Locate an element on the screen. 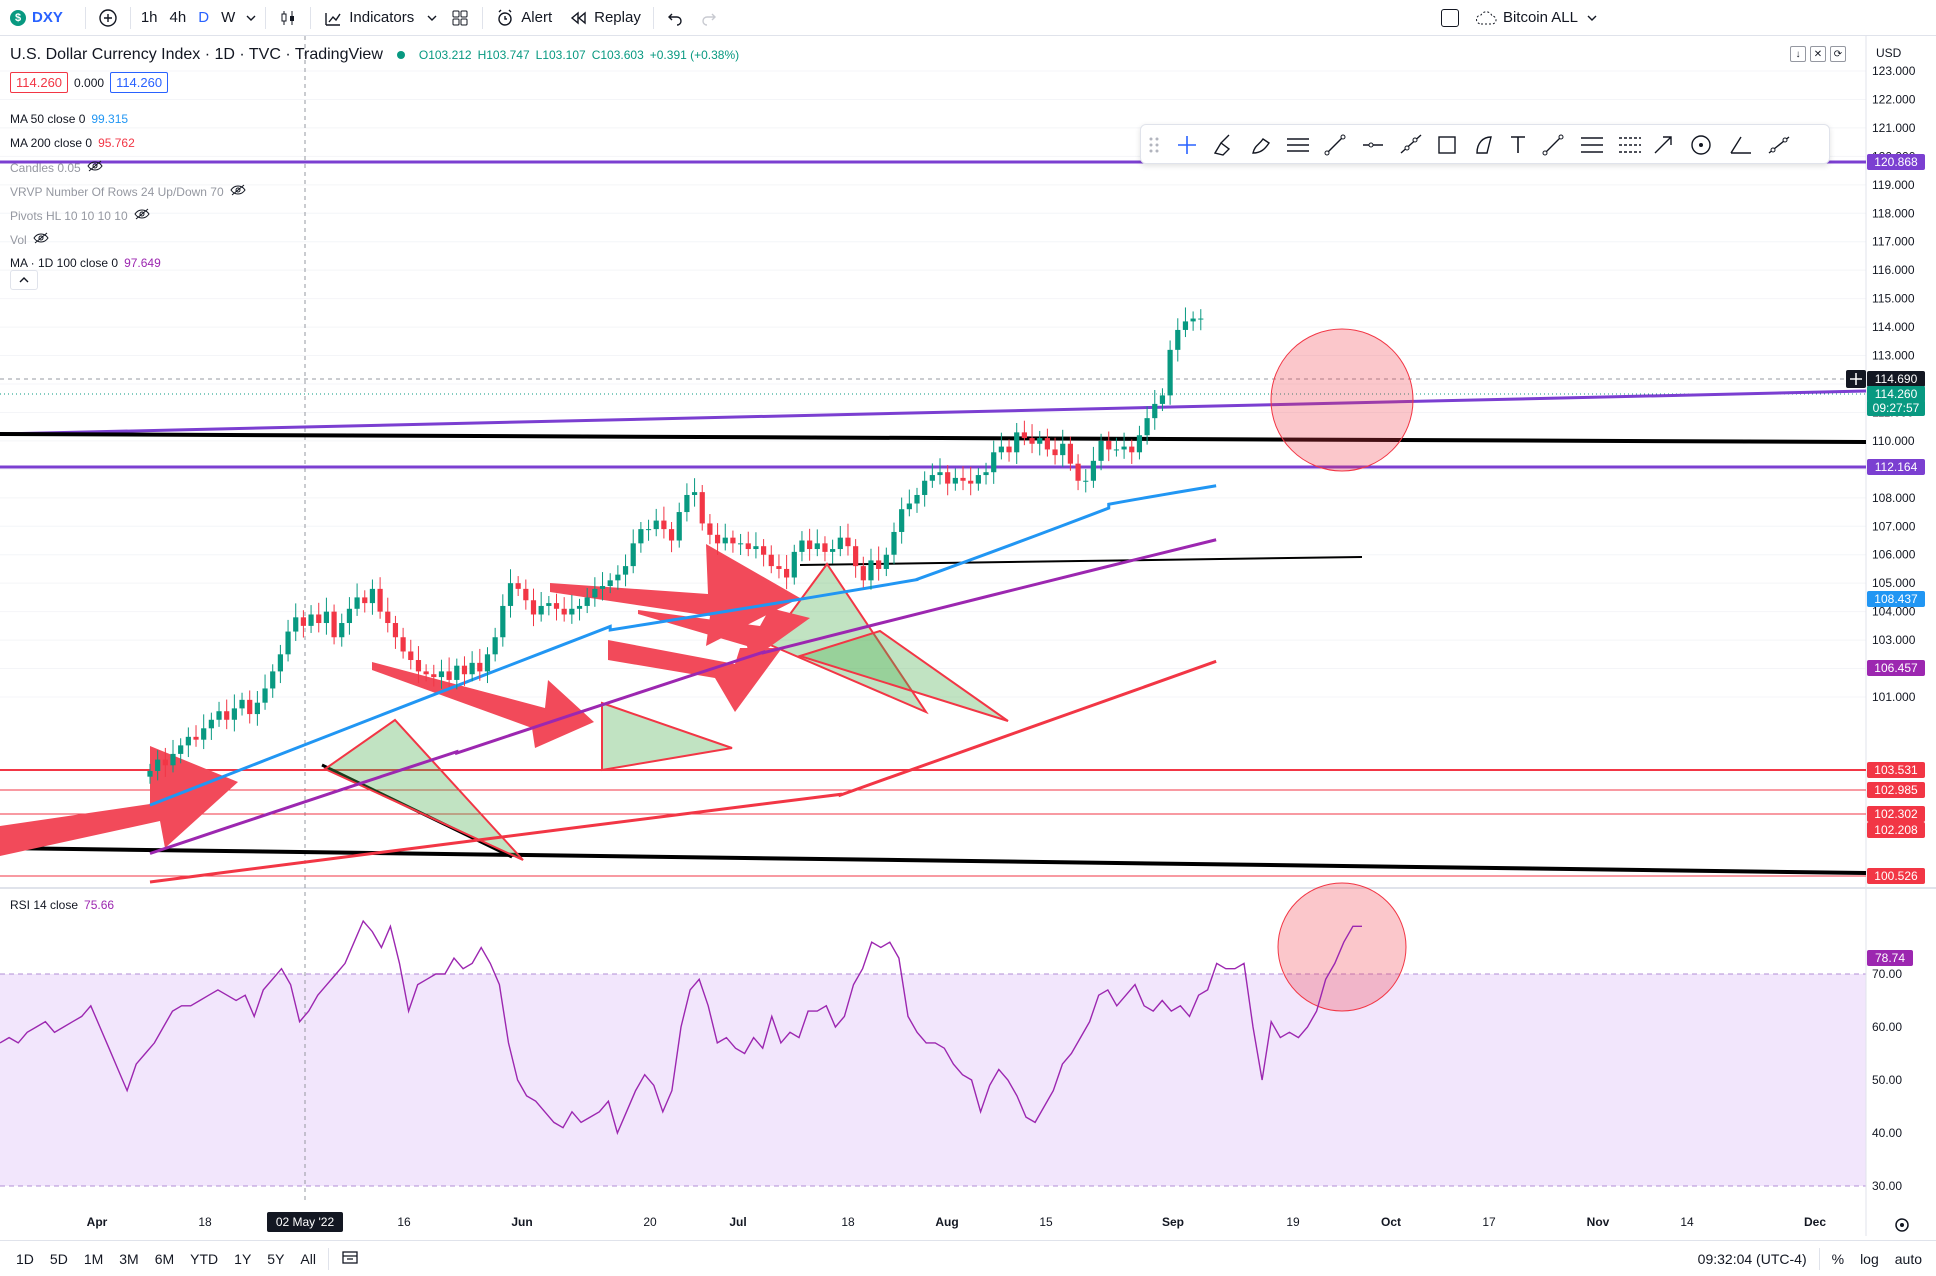 The image size is (1936, 1276). fib-retracement-icon is located at coordinates (1592, 145).